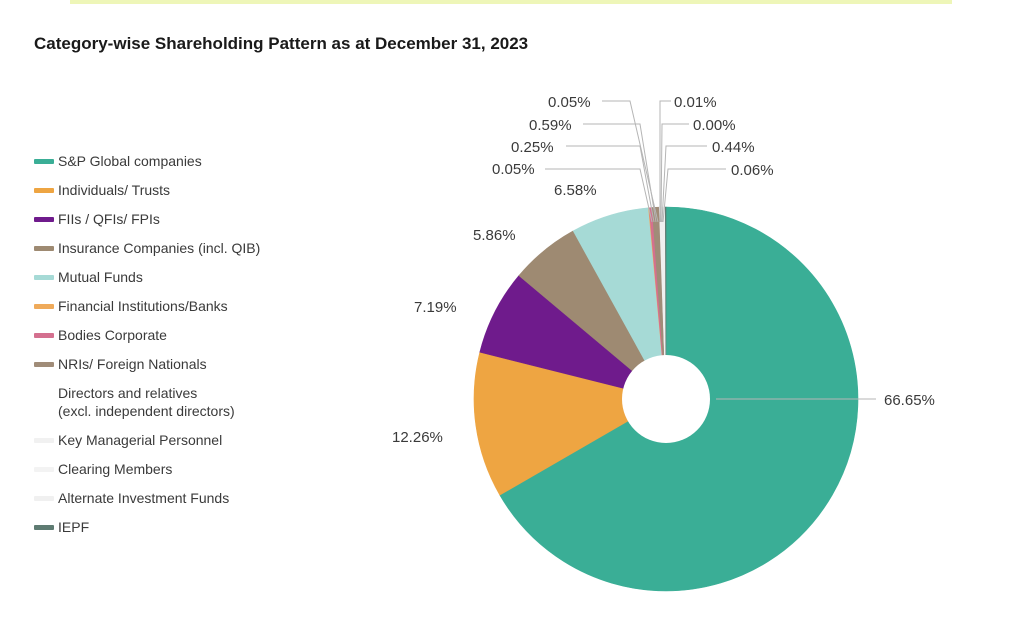 The width and height of the screenshot is (1018, 631). I want to click on legend-label: S&P Global companies, so click(130, 161).